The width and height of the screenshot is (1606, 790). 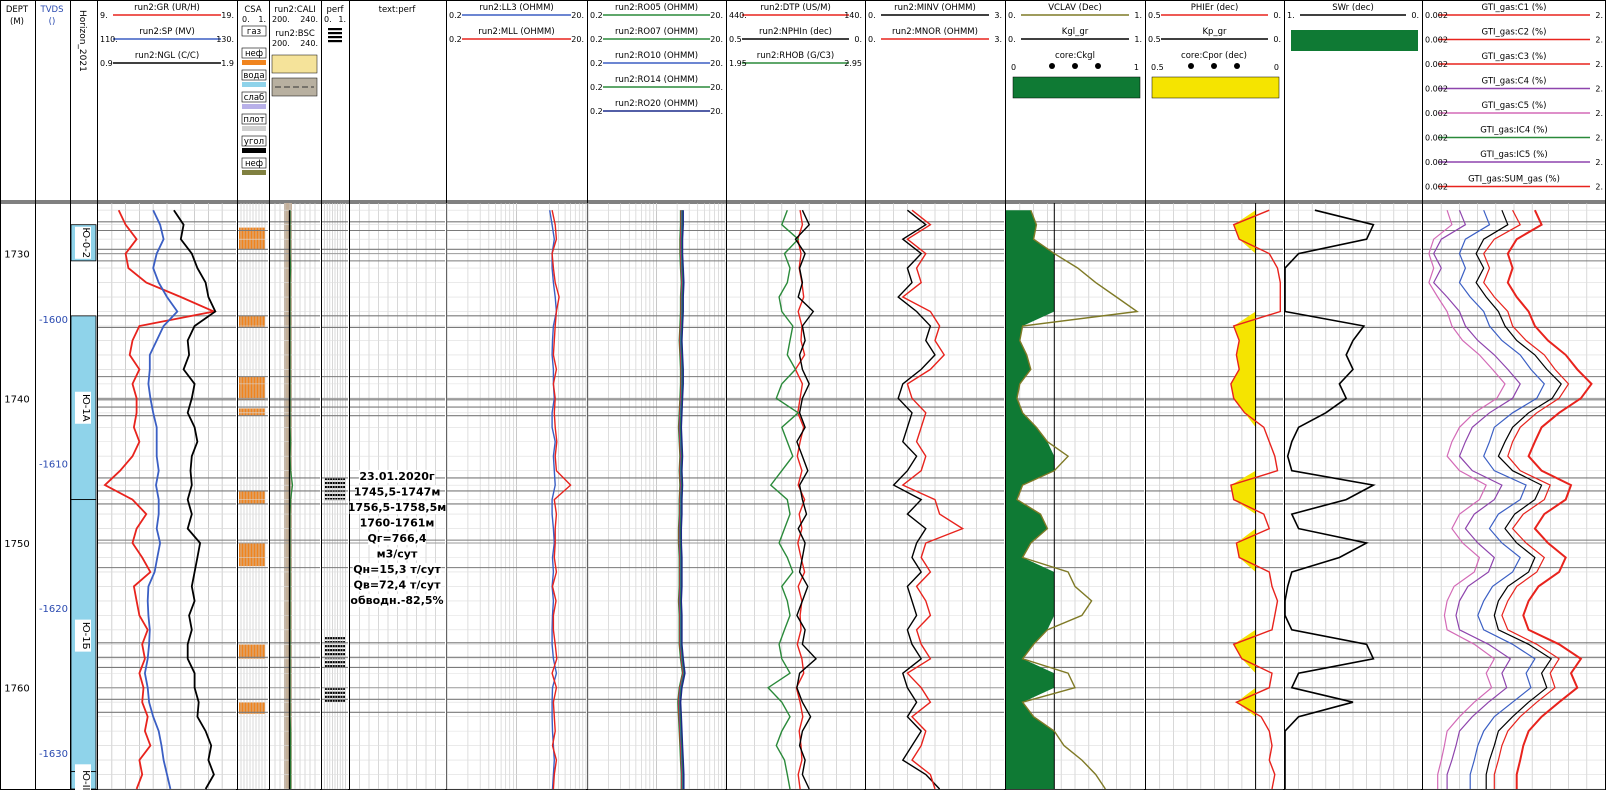 What do you see at coordinates (1214, 56) in the screenshot?
I see `cpor-header-title: core:Cpor (dec)` at bounding box center [1214, 56].